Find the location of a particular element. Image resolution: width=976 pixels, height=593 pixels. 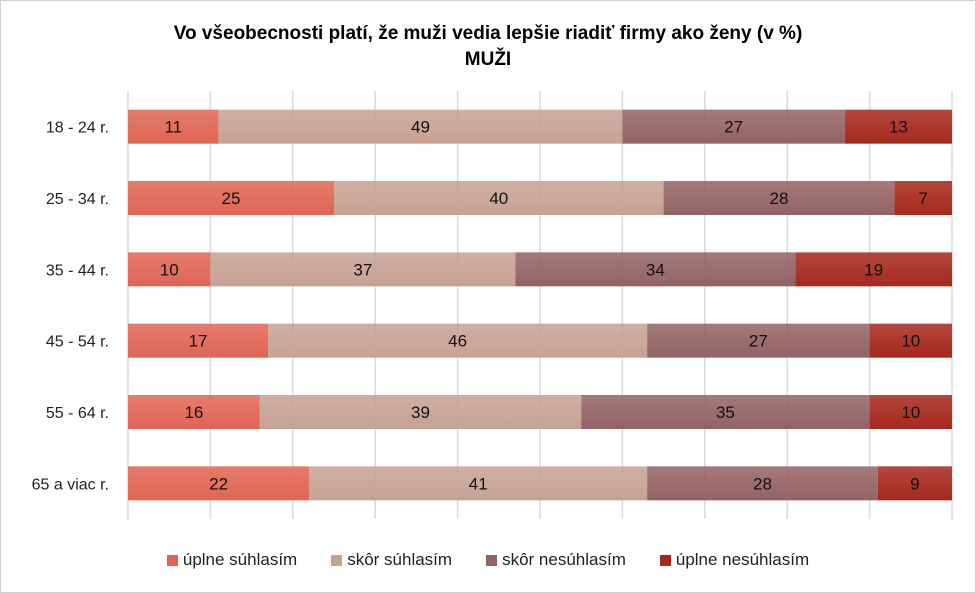

category-label: 45 - 54 r. is located at coordinates (77, 342).